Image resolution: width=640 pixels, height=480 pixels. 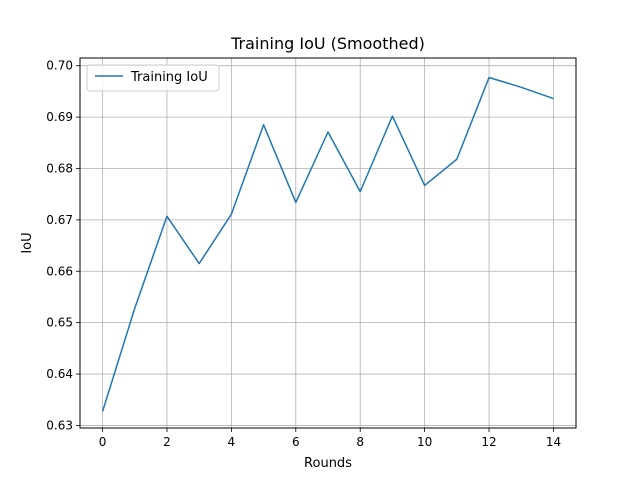 I want to click on x-tick-label: 2, so click(x=167, y=442).